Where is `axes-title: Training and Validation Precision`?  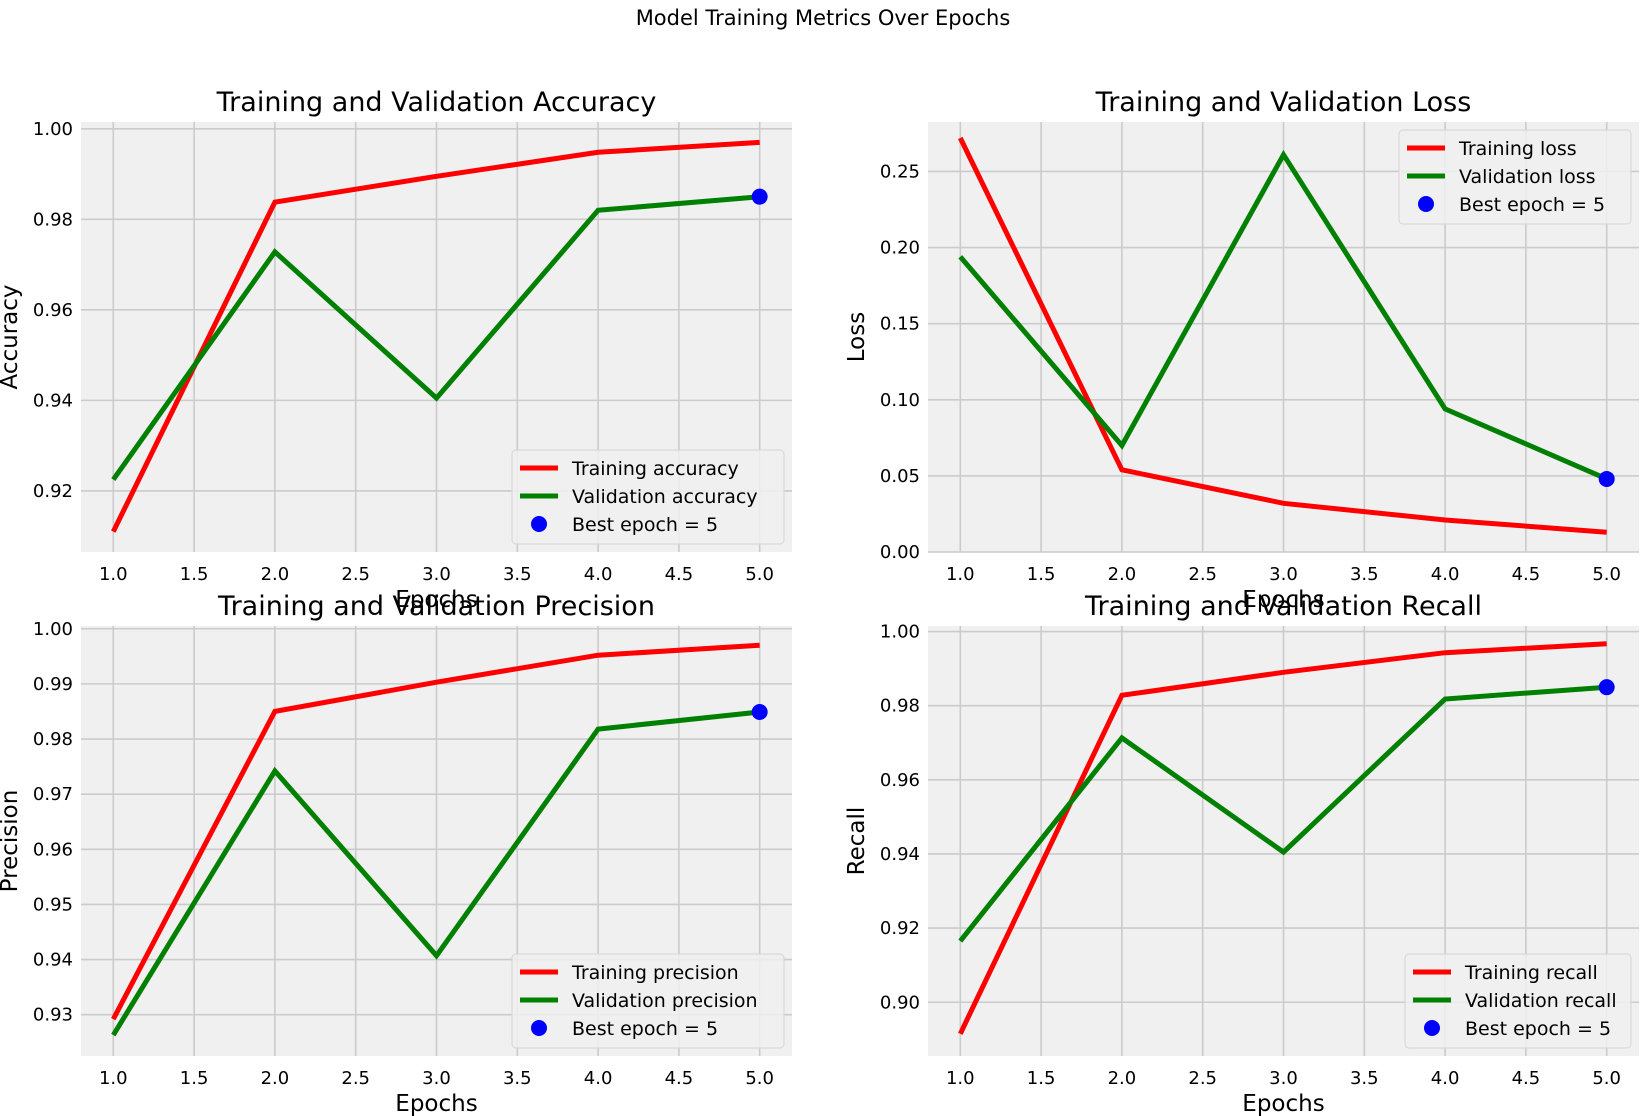 axes-title: Training and Validation Precision is located at coordinates (436, 606).